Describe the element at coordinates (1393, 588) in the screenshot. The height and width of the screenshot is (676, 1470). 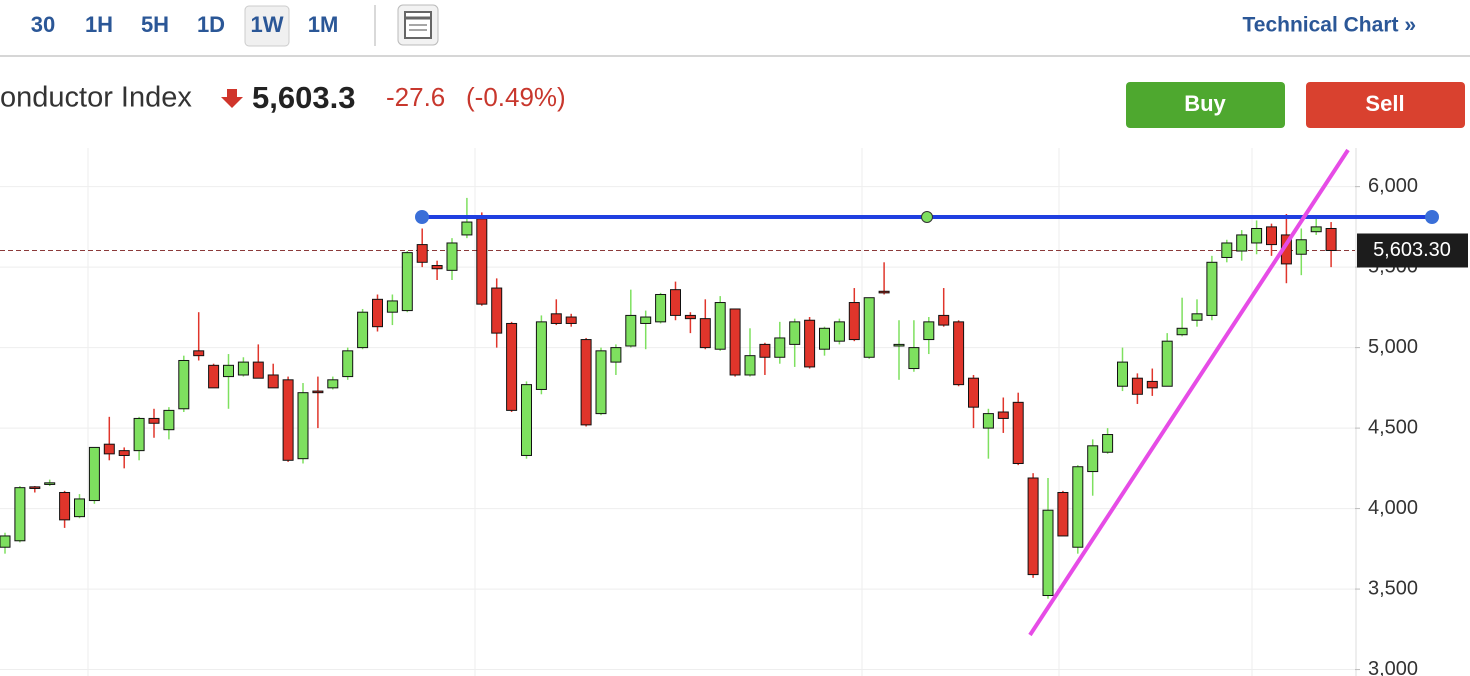
I see `y-tick-label: 3,500` at that location.